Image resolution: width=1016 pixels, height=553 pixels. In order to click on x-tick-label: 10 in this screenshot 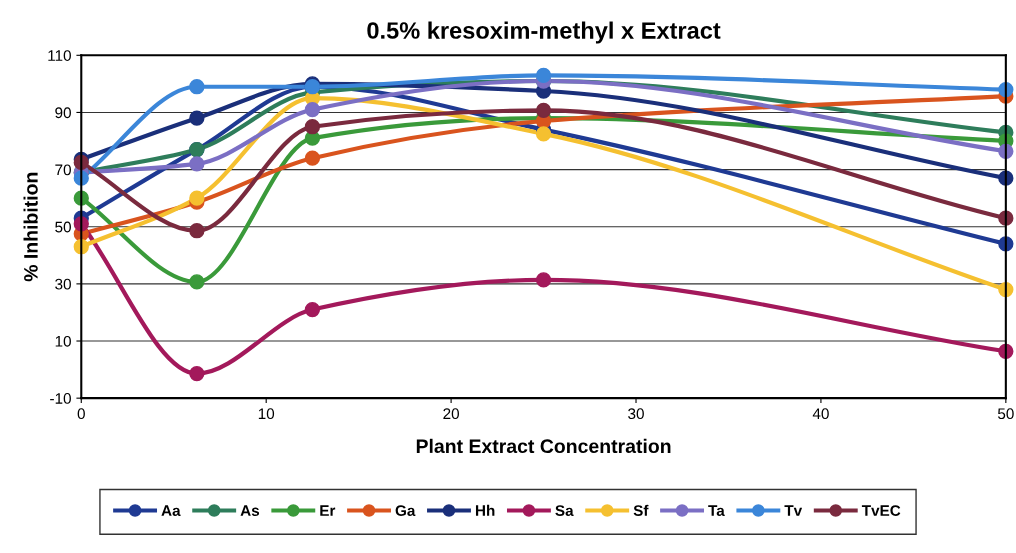, I will do `click(266, 414)`.